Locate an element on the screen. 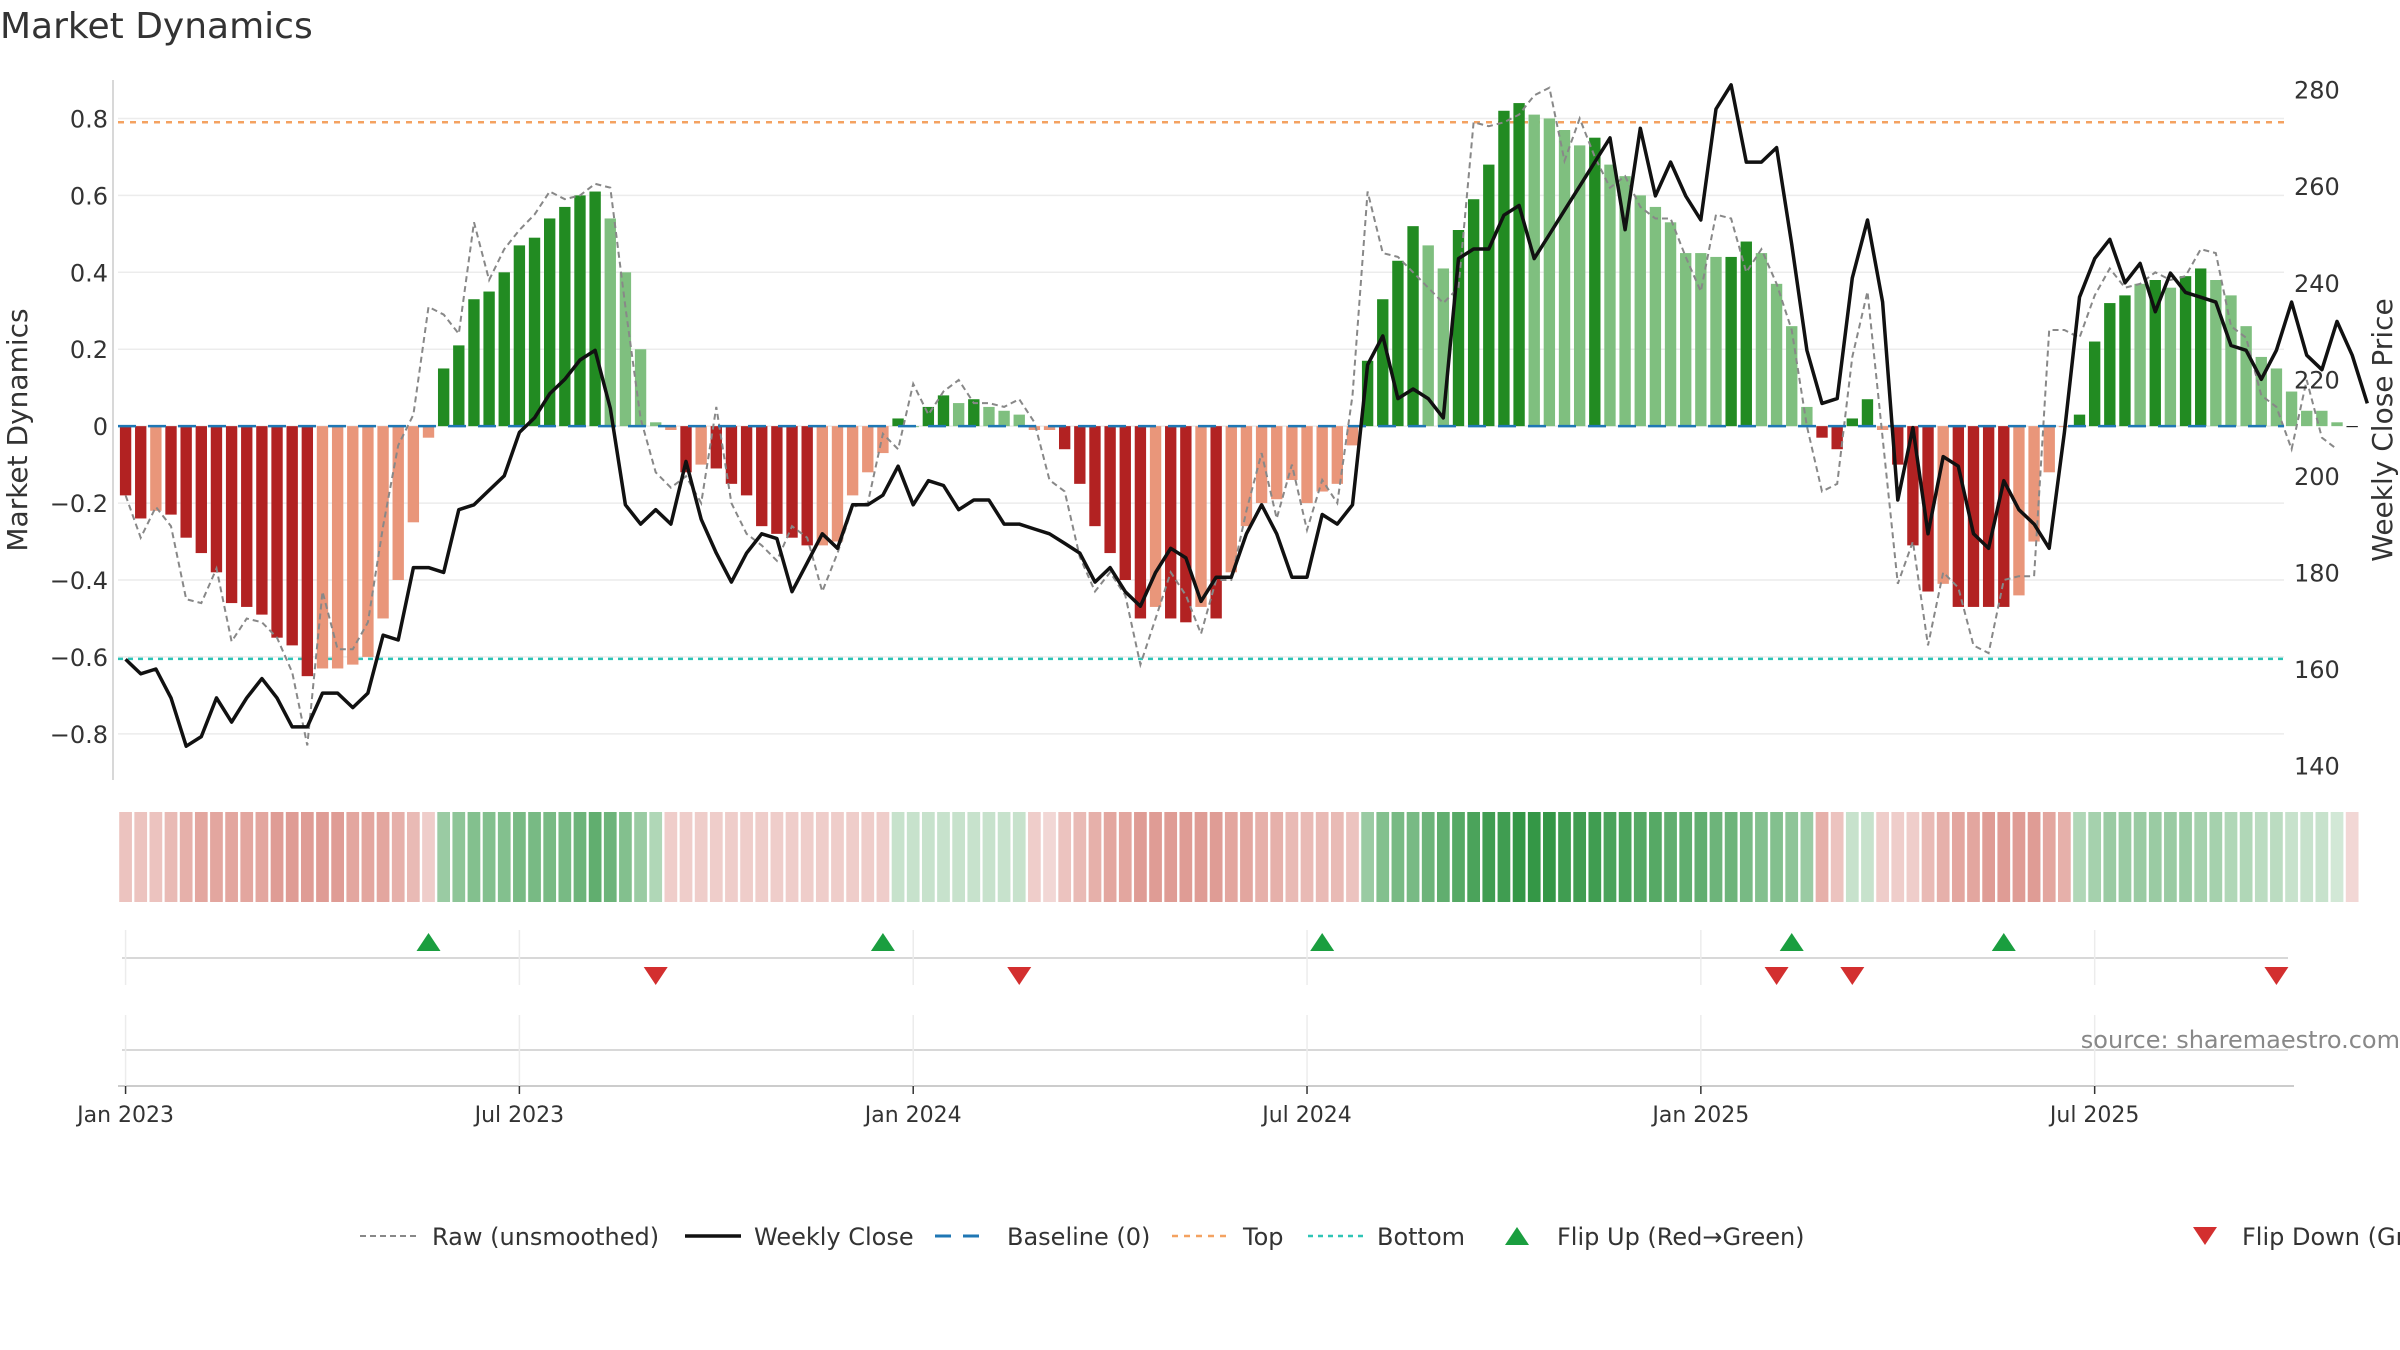 Image resolution: width=2400 pixels, height=1350 pixels. left-tick-label: −0.4 is located at coordinates (79, 581).